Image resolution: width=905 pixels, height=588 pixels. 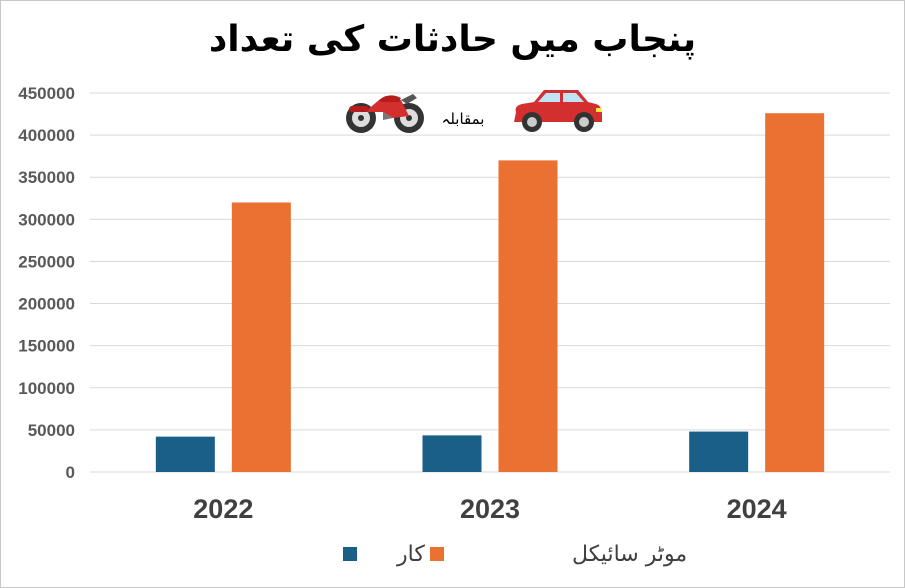 I want to click on y-tick-label: 450000, so click(x=46, y=93).